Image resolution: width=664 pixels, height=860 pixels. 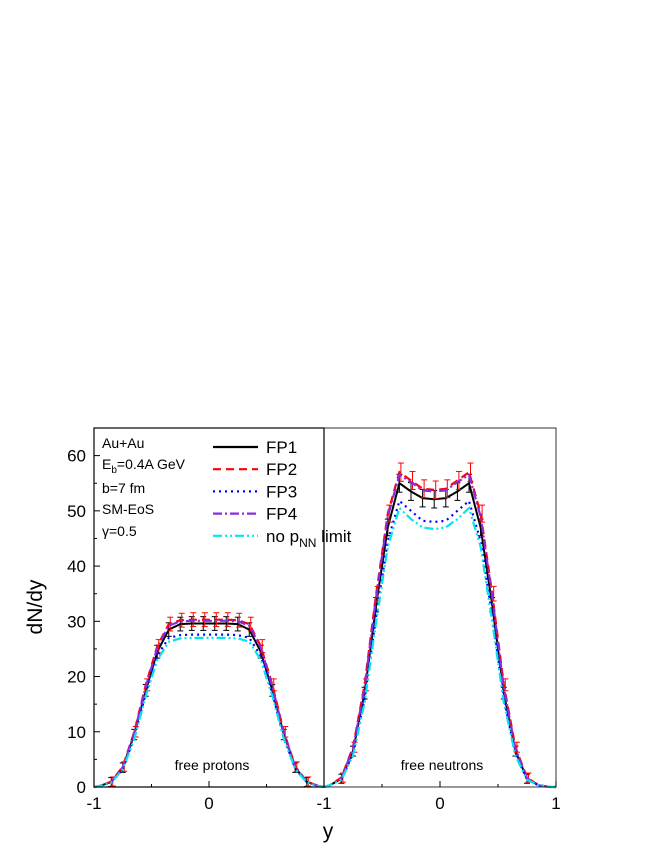 I want to click on y-tick-label: 20, so click(x=76, y=677).